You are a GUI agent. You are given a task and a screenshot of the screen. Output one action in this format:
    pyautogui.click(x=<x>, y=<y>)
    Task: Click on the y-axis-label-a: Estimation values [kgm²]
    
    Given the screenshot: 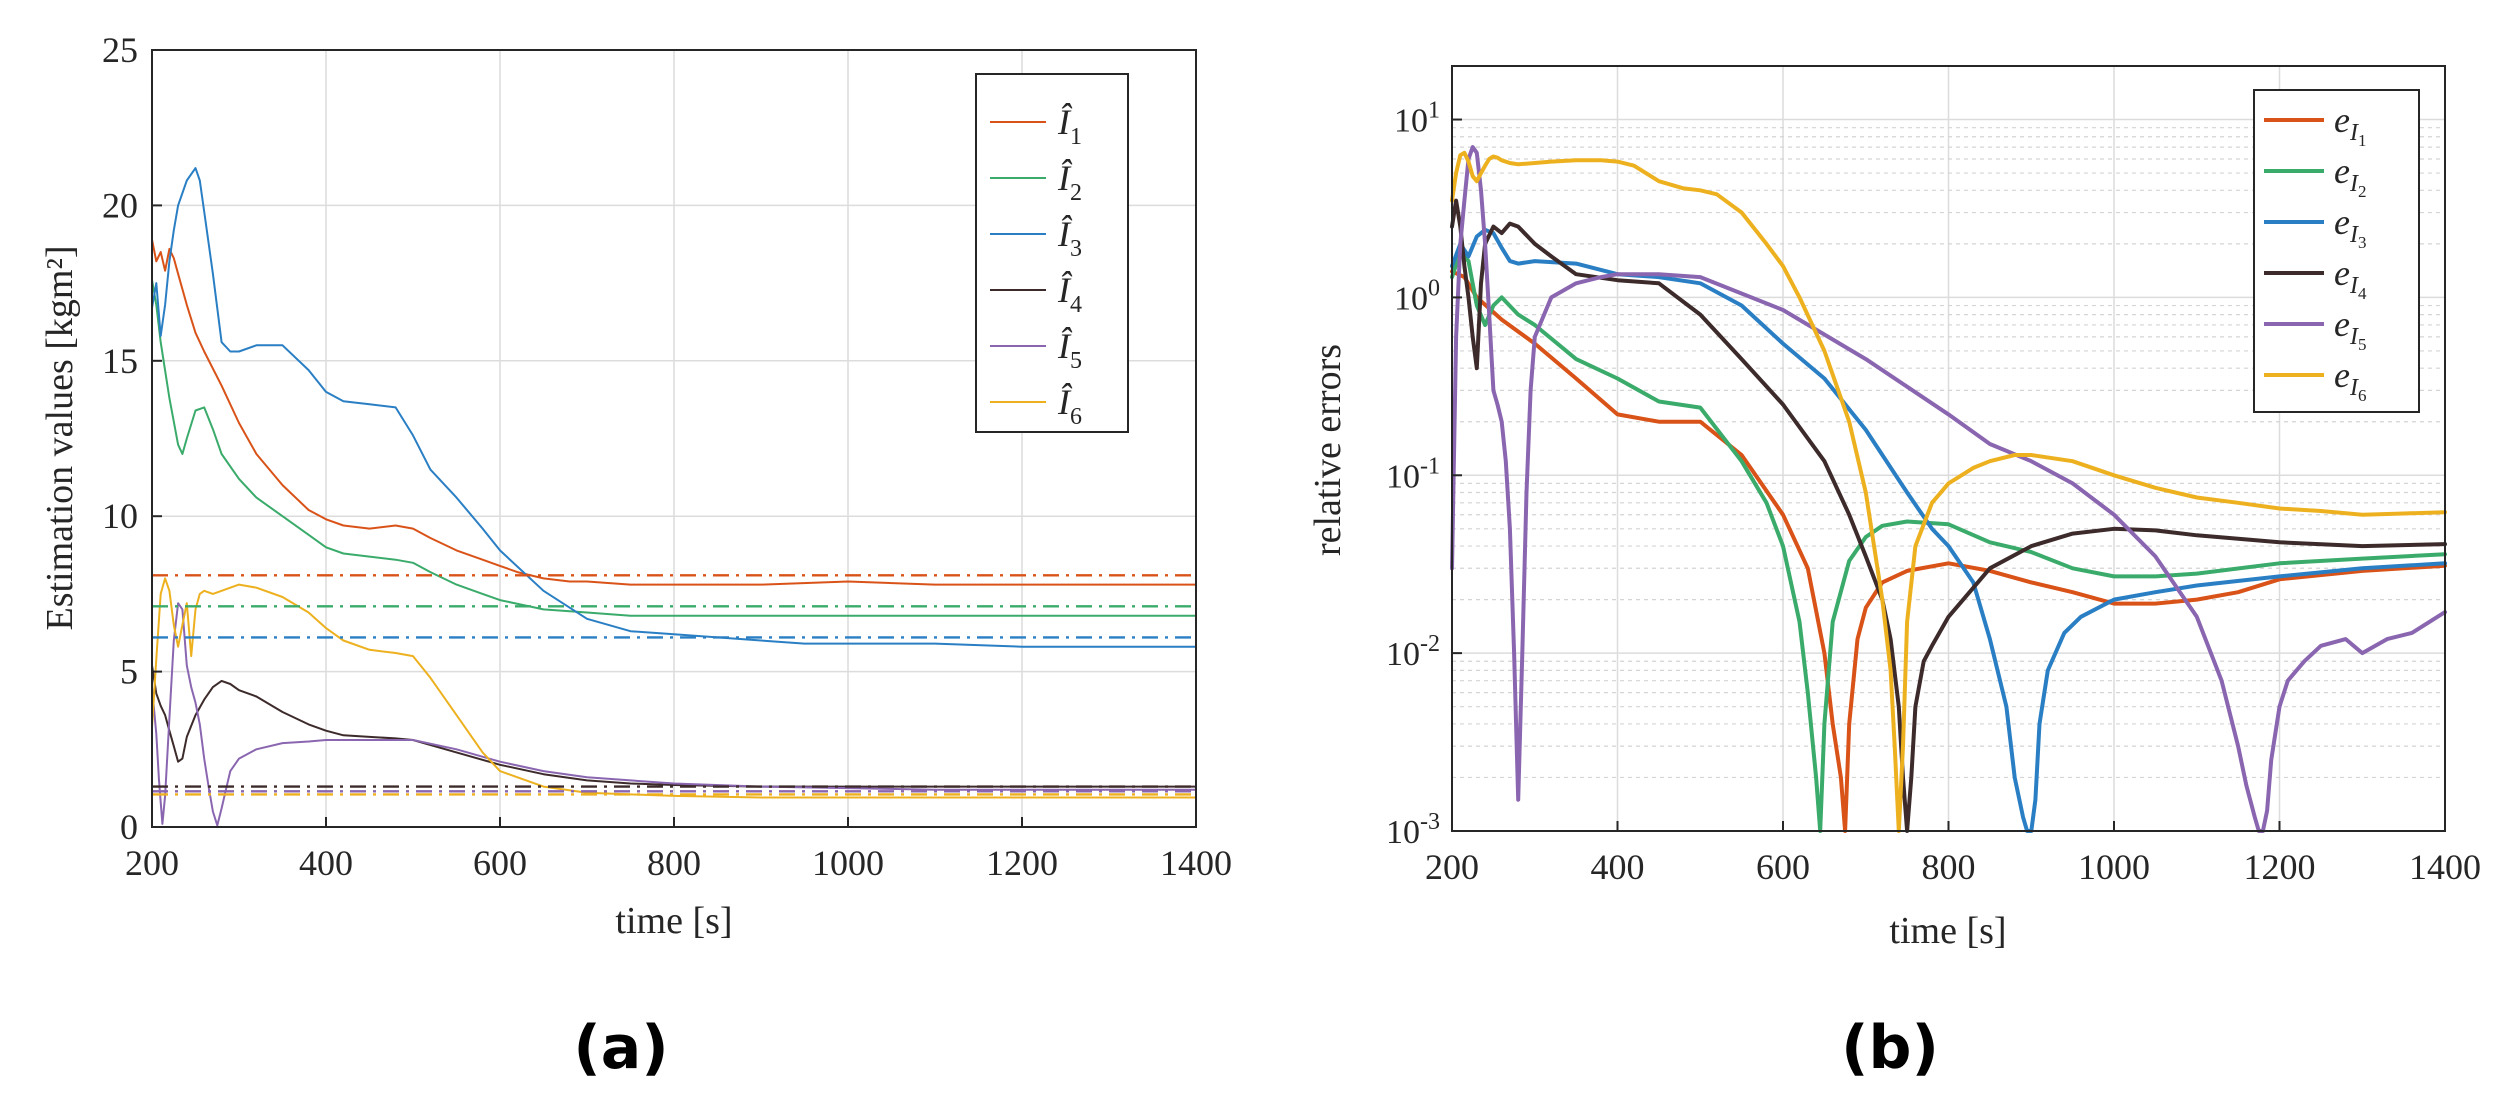 What is the action you would take?
    pyautogui.click(x=60, y=438)
    